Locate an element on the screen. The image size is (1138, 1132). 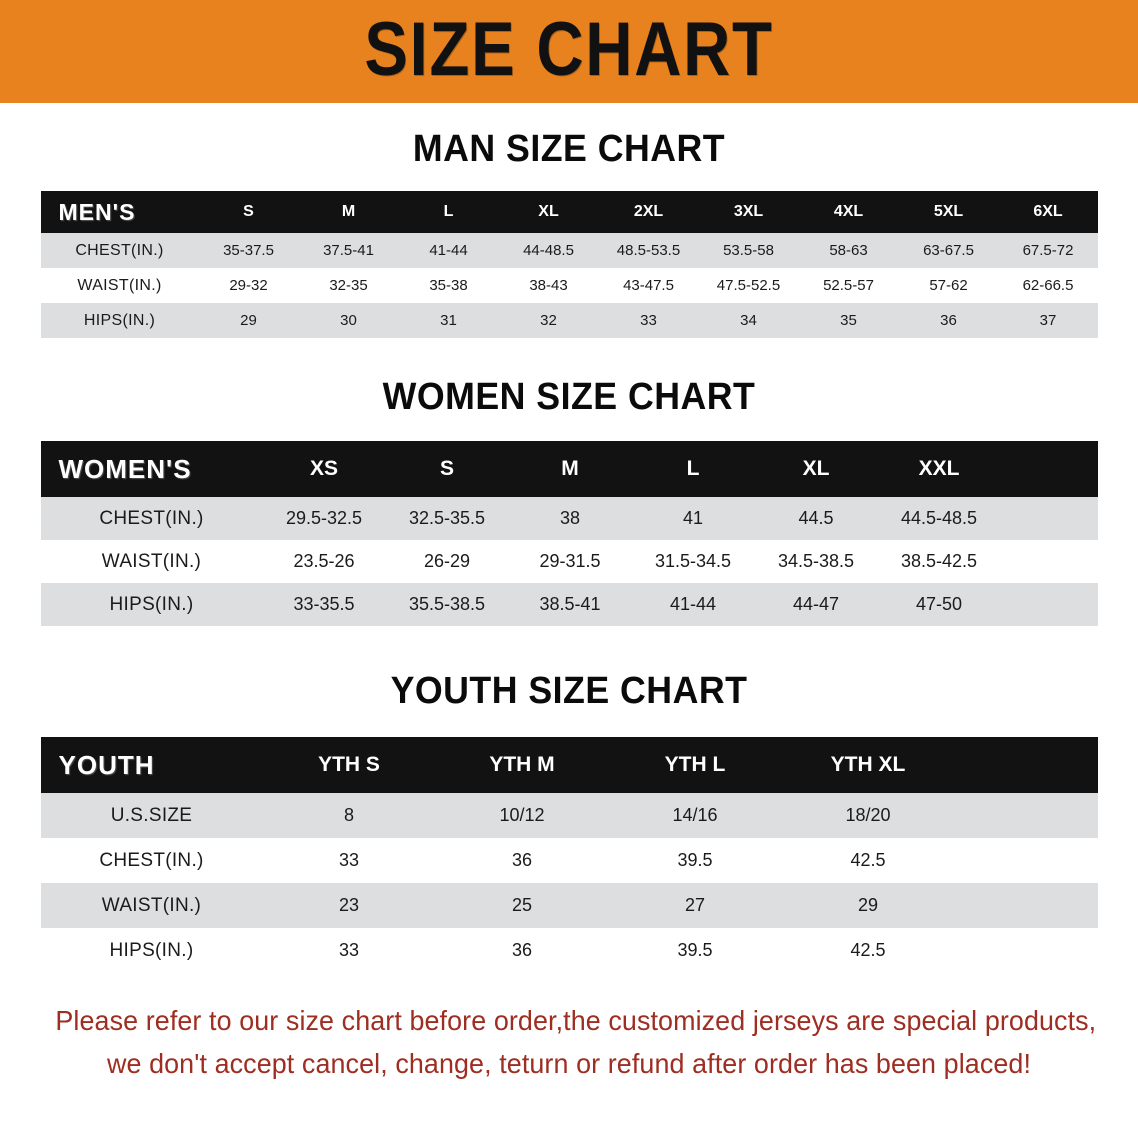
youth-header-size-xl: YTH XL is located at coordinates (868, 764).